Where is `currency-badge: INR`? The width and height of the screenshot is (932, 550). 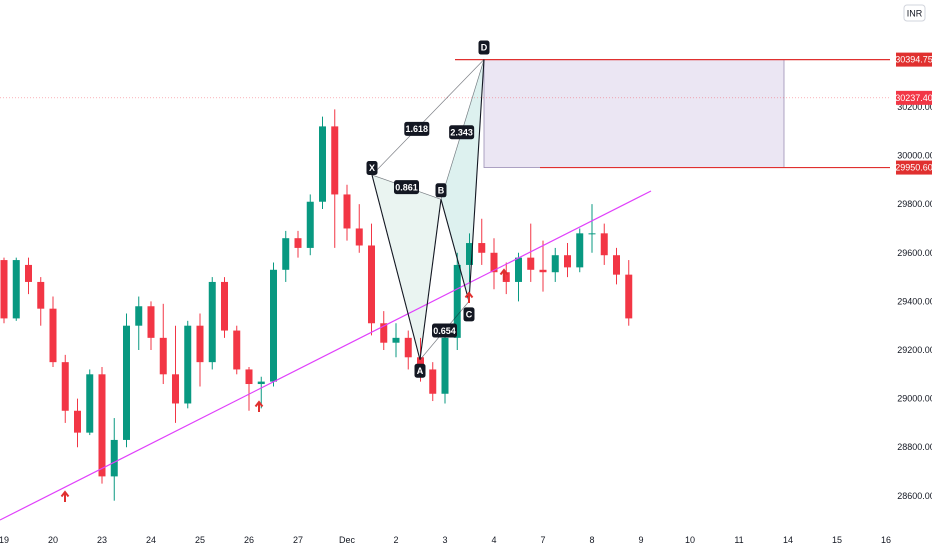
currency-badge: INR is located at coordinates (914, 13).